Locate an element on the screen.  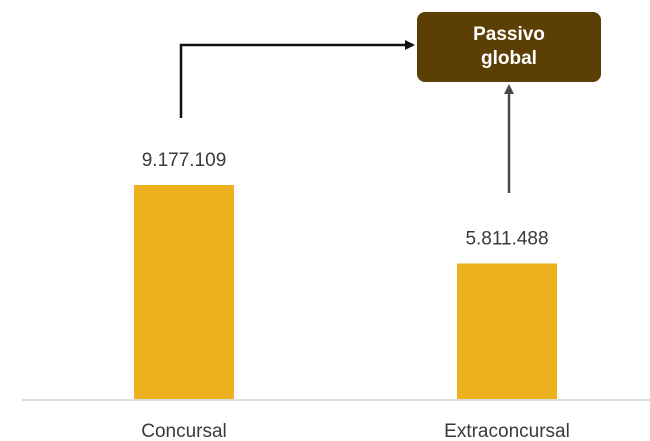
category-label-extraconcursal: Extraconcursal is located at coordinates (507, 431).